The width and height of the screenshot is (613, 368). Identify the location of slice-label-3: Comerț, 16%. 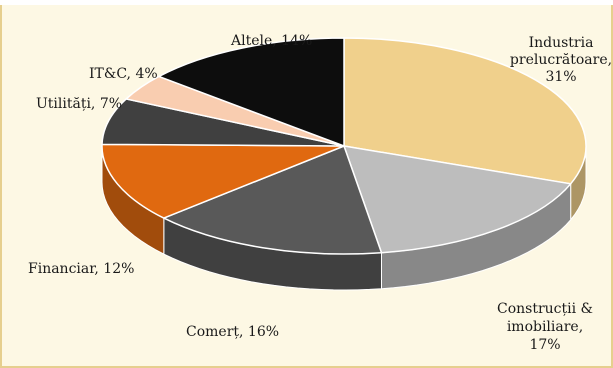
(232, 332).